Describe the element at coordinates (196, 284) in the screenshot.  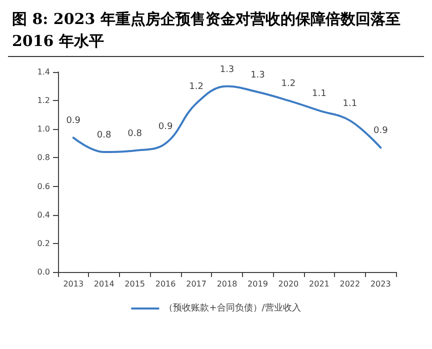
I see `x-tick-label: 2017` at that location.